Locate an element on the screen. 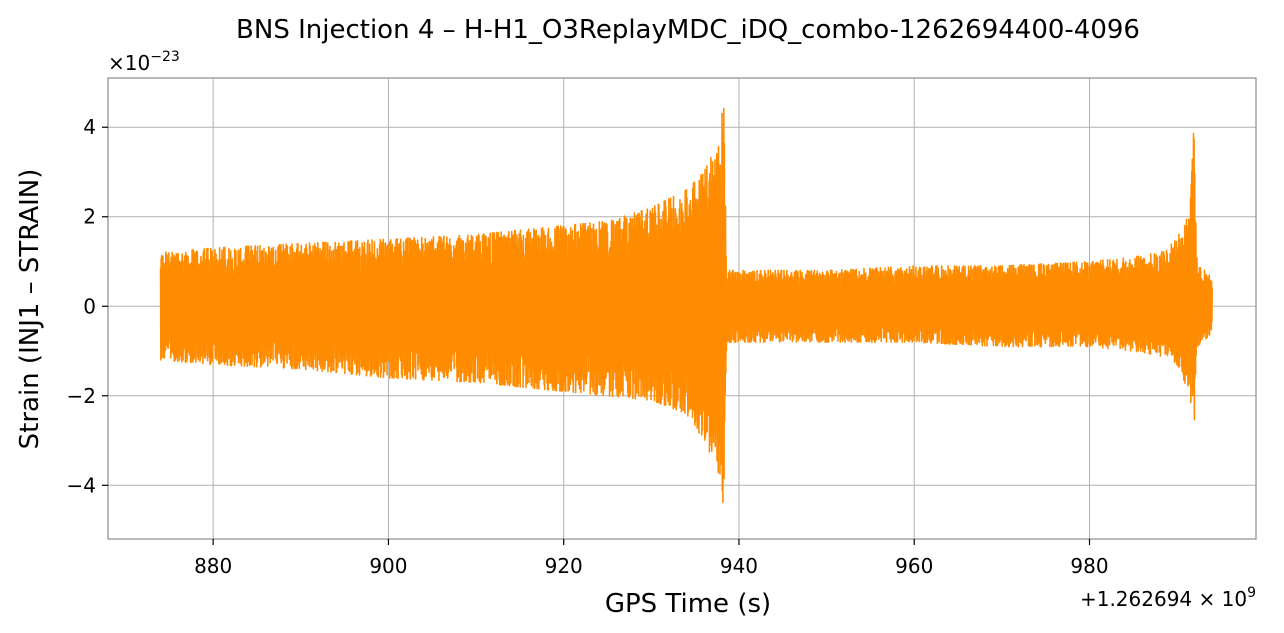  y-tick-label: 0 is located at coordinates (89, 306).